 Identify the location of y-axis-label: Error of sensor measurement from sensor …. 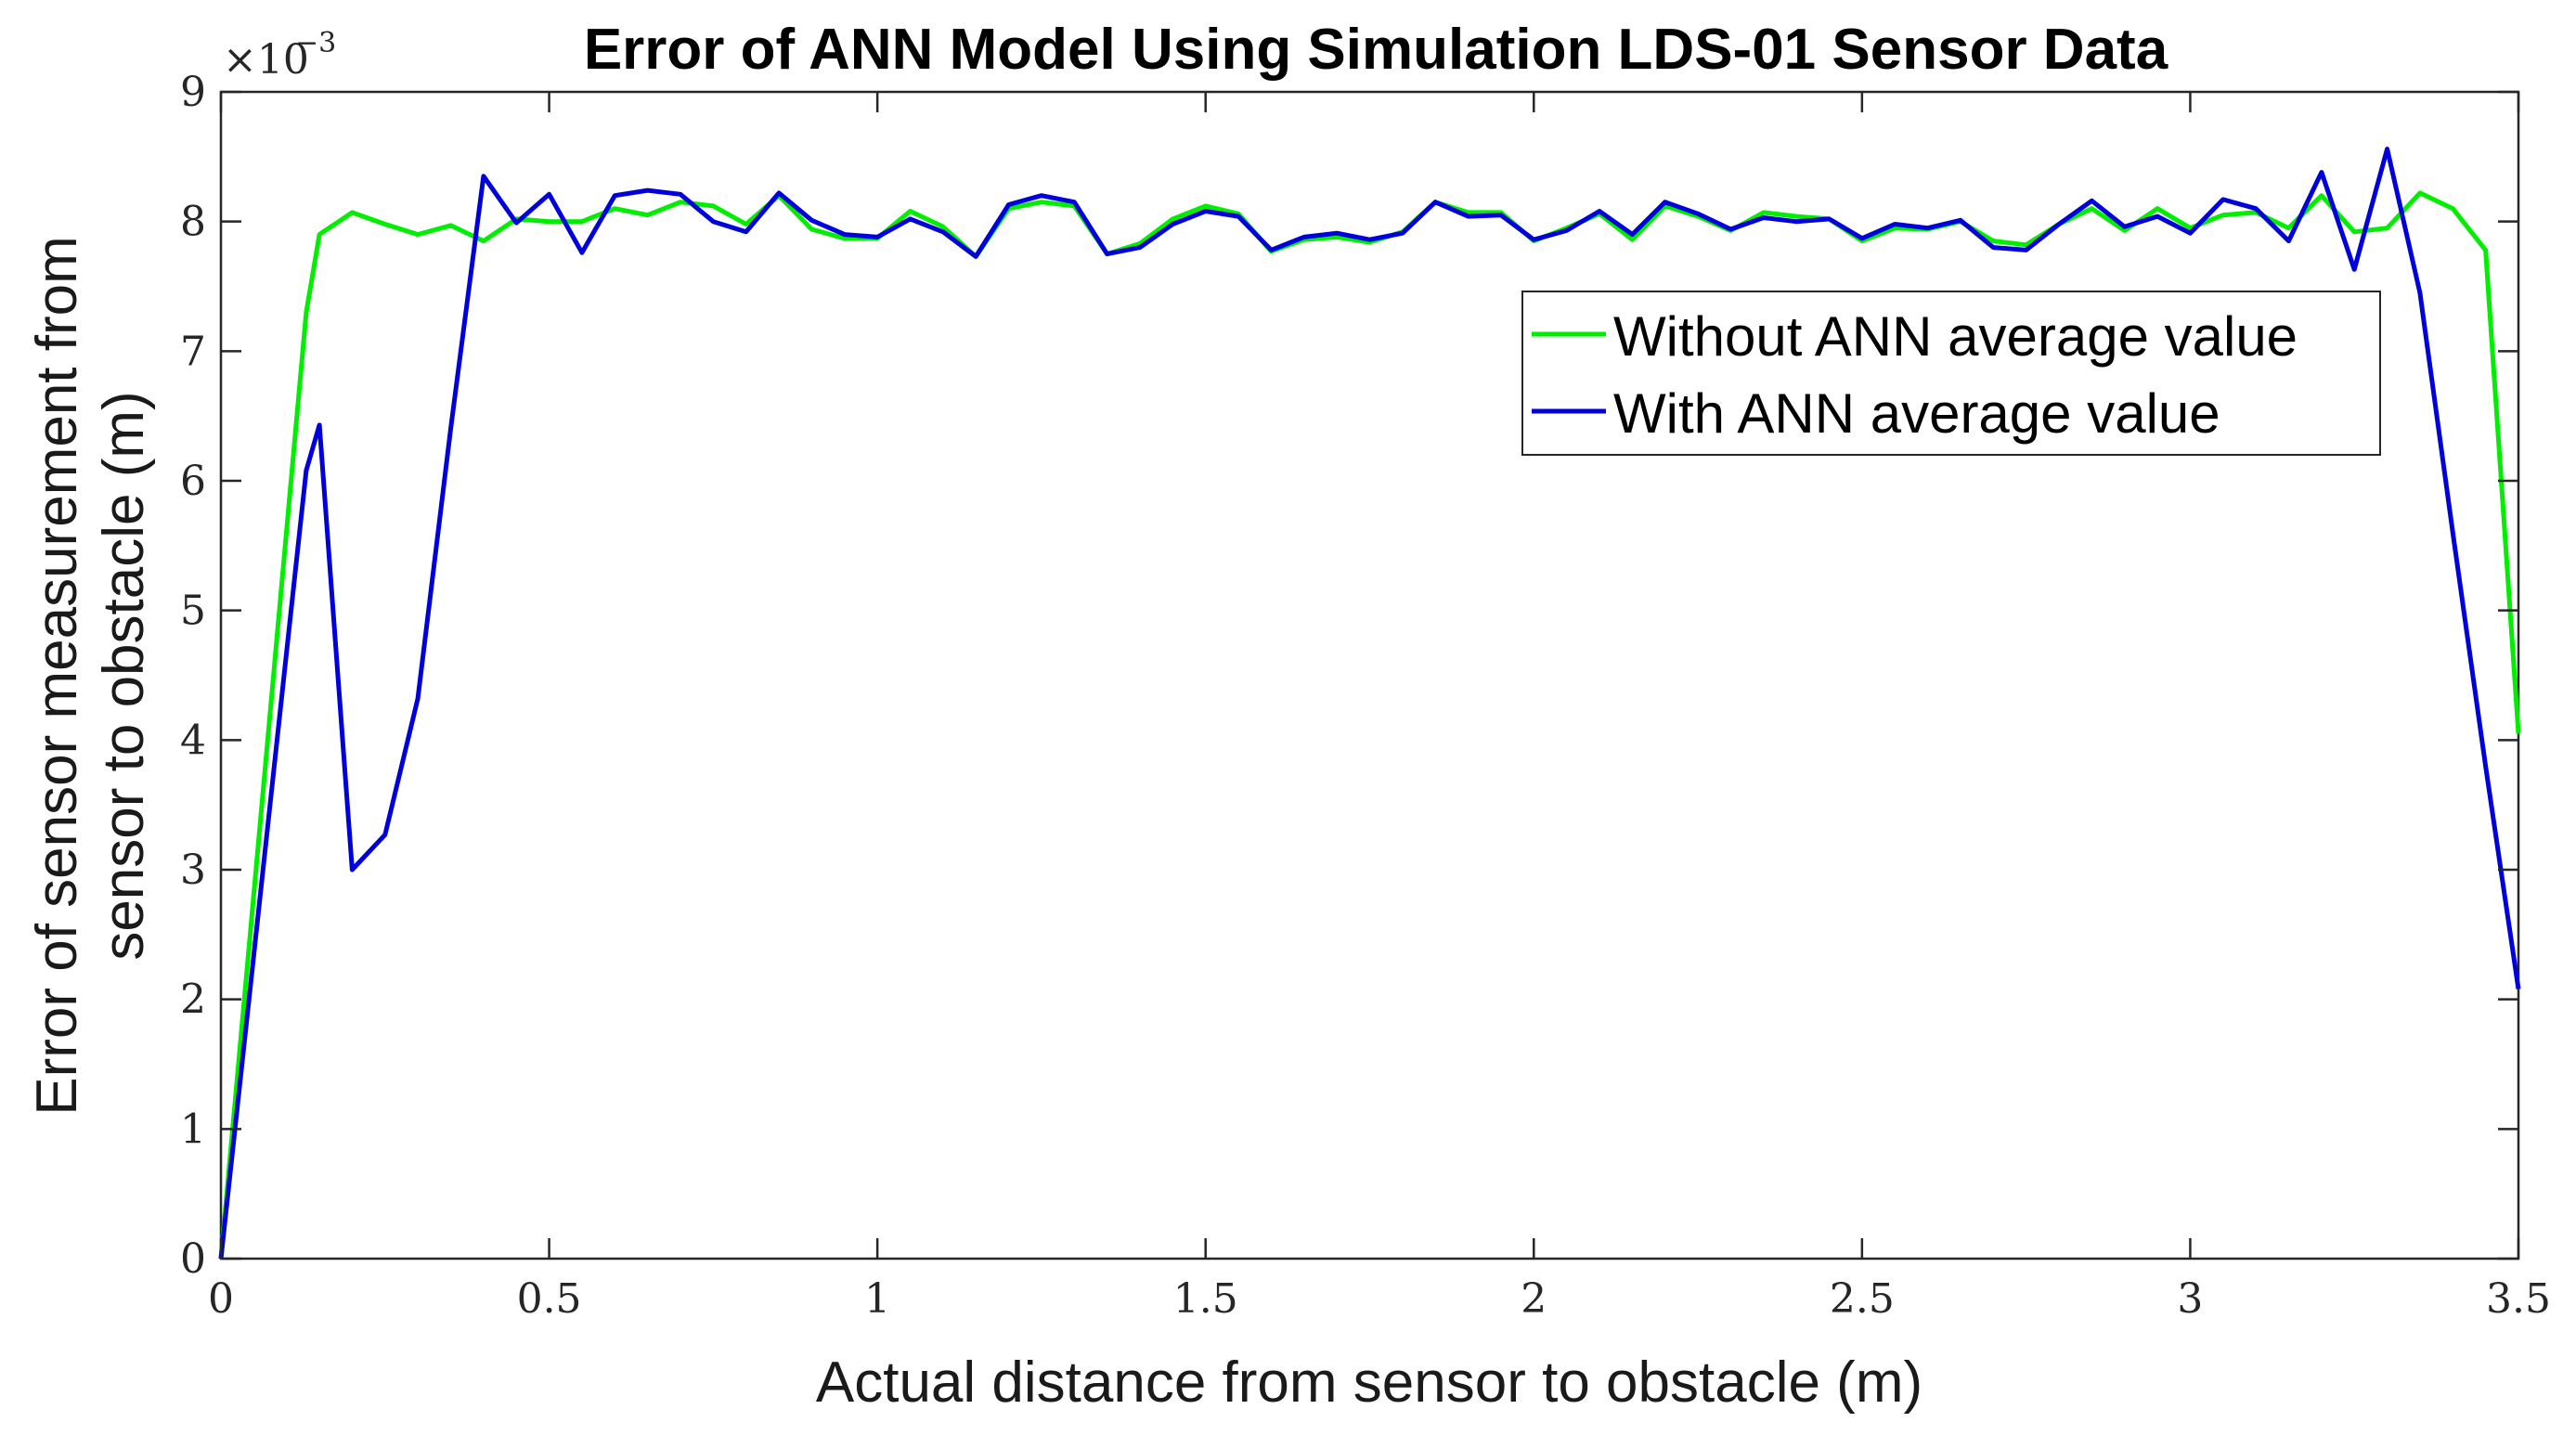
(90, 676).